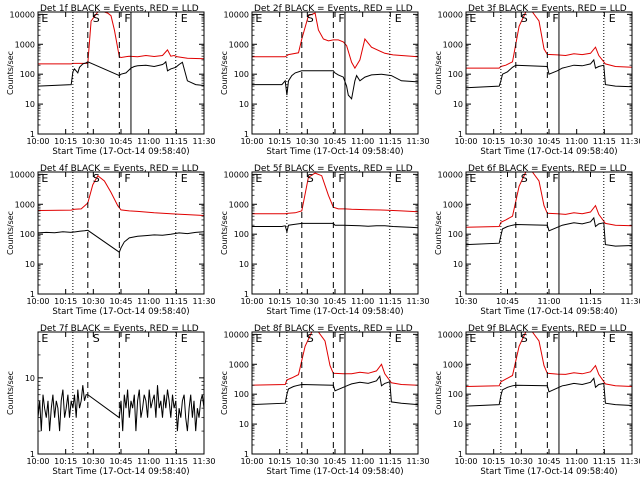 The height and width of the screenshot is (480, 640). I want to click on panel-title: Det 9f BLACK = Events, RED = LLD, so click(547, 329).